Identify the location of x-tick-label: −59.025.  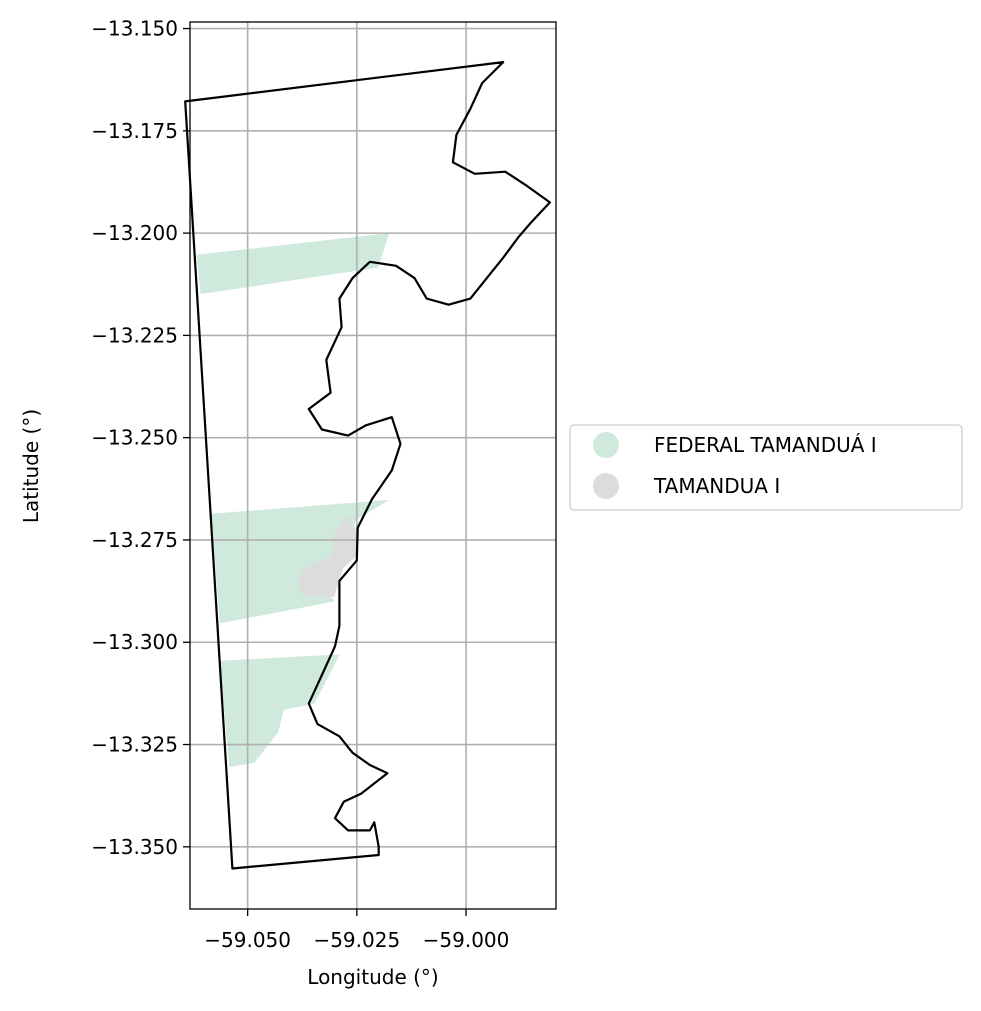
(356, 940).